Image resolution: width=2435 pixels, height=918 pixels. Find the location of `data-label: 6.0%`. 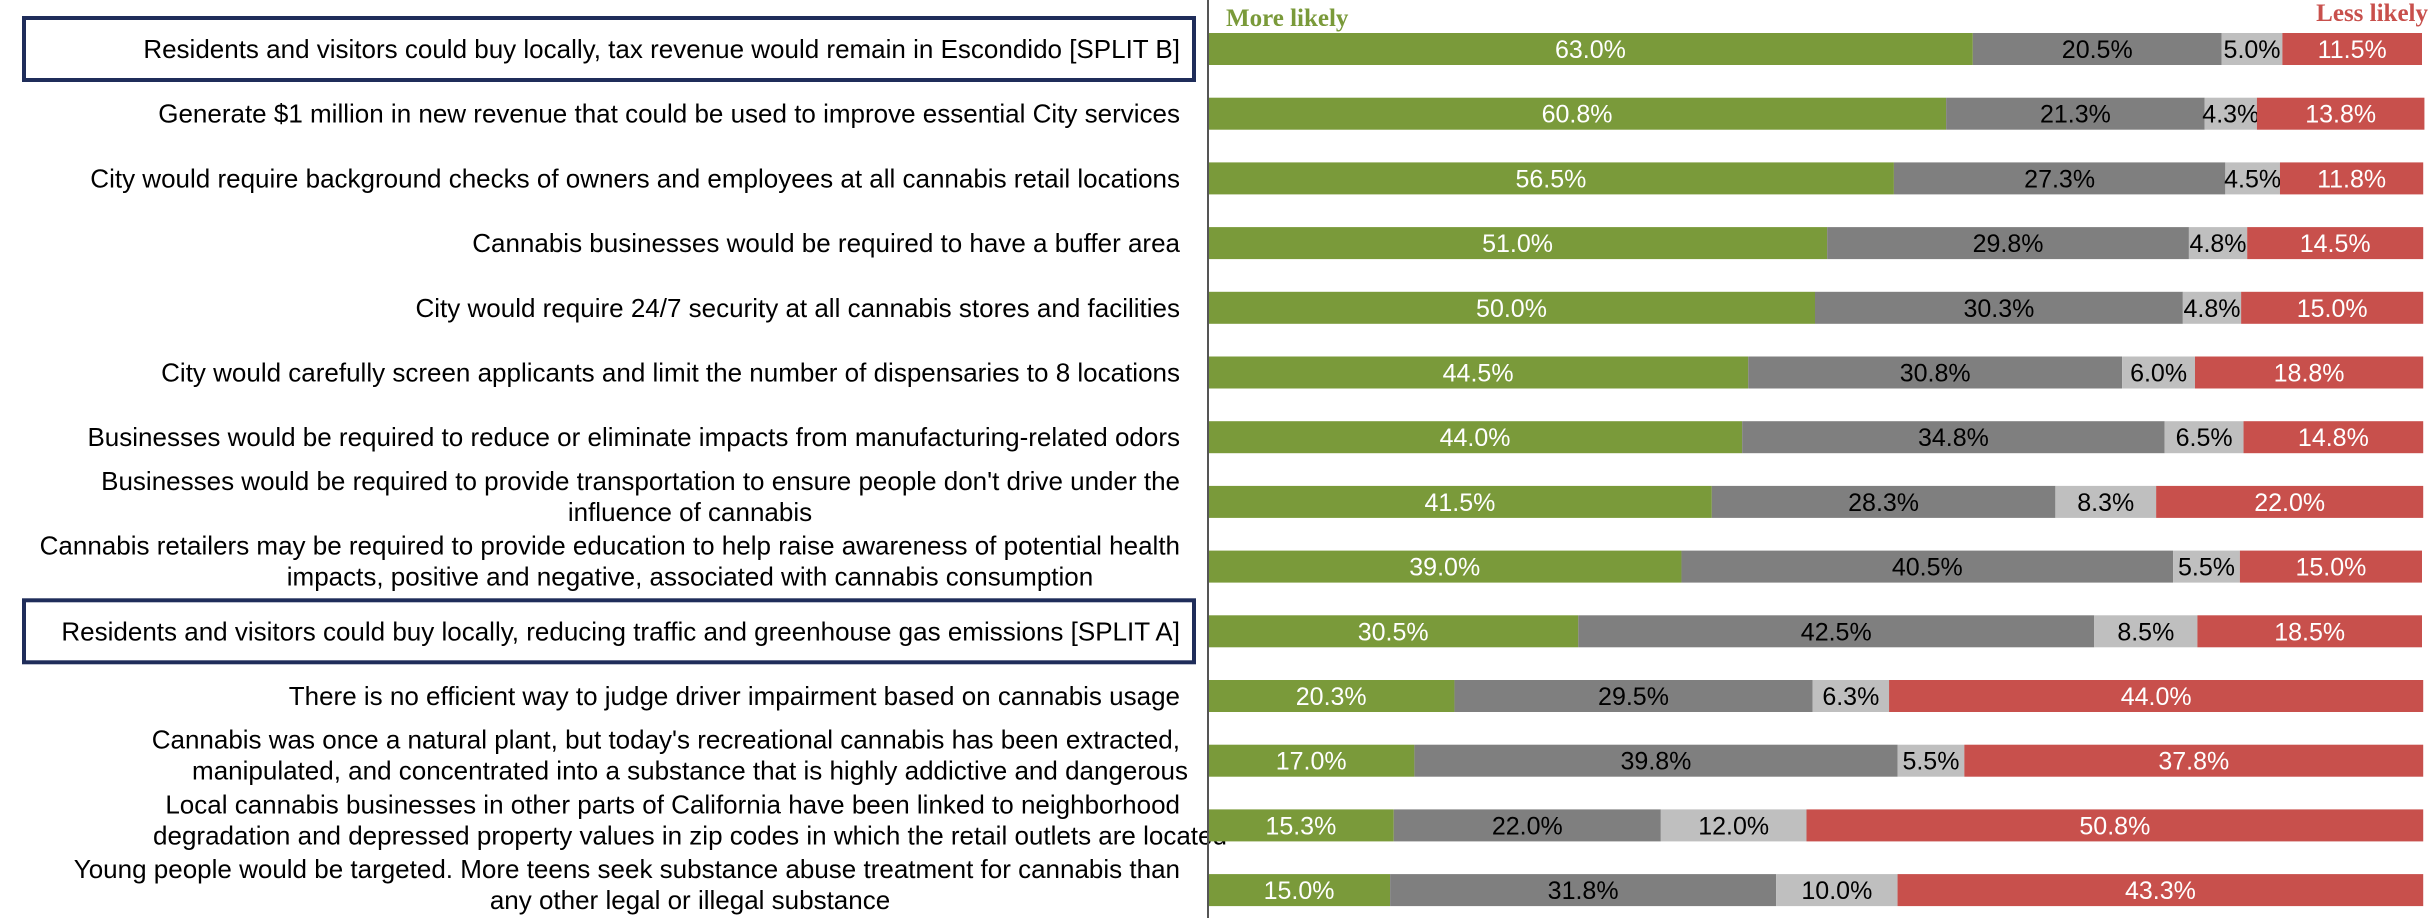

data-label: 6.0% is located at coordinates (2158, 374).